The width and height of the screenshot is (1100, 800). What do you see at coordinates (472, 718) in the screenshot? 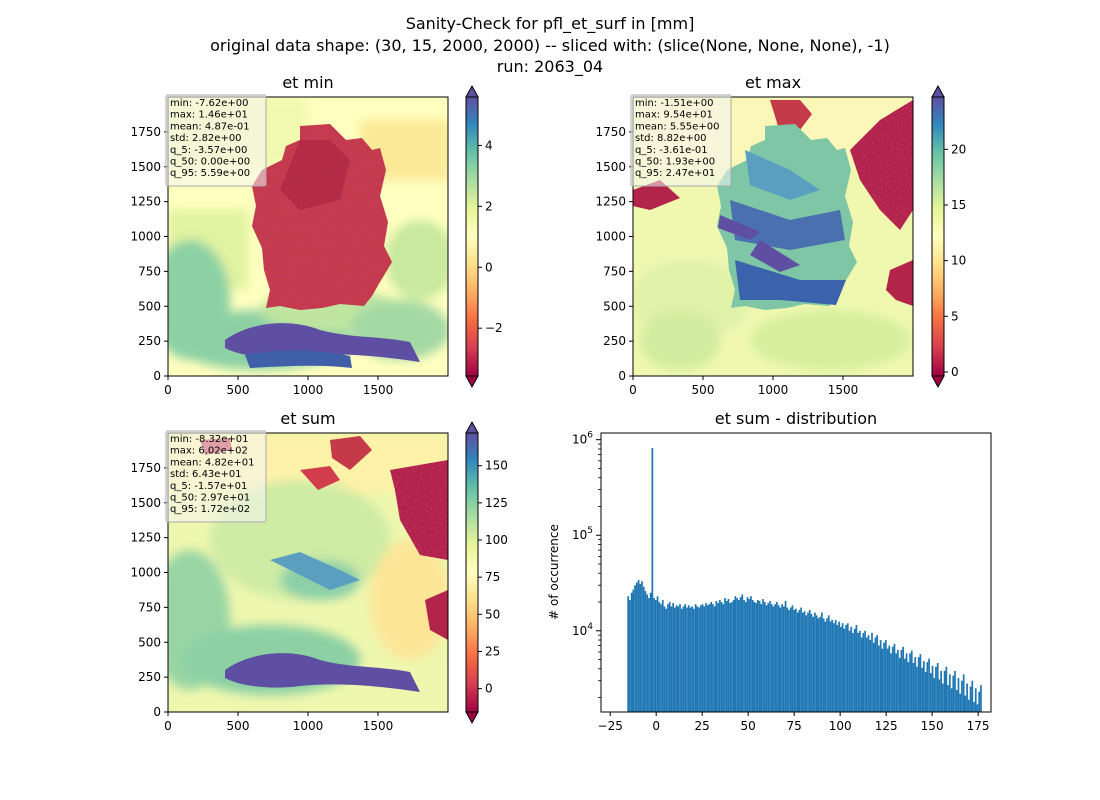
I see `colorbar-extend-bottom` at bounding box center [472, 718].